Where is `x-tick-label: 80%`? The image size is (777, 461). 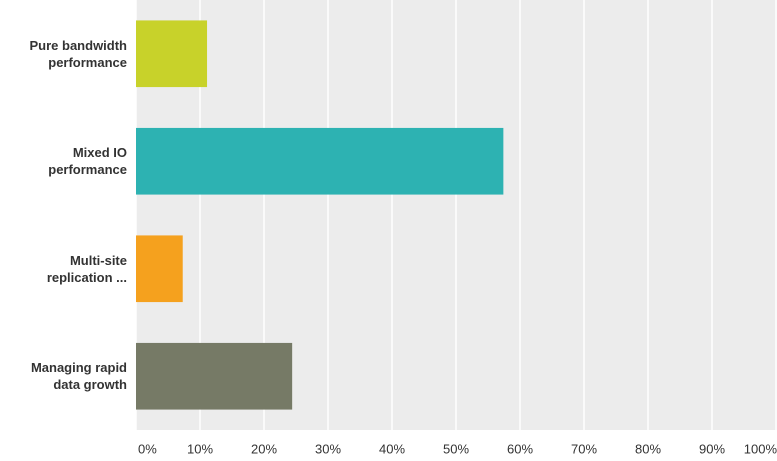 x-tick-label: 80% is located at coordinates (648, 448).